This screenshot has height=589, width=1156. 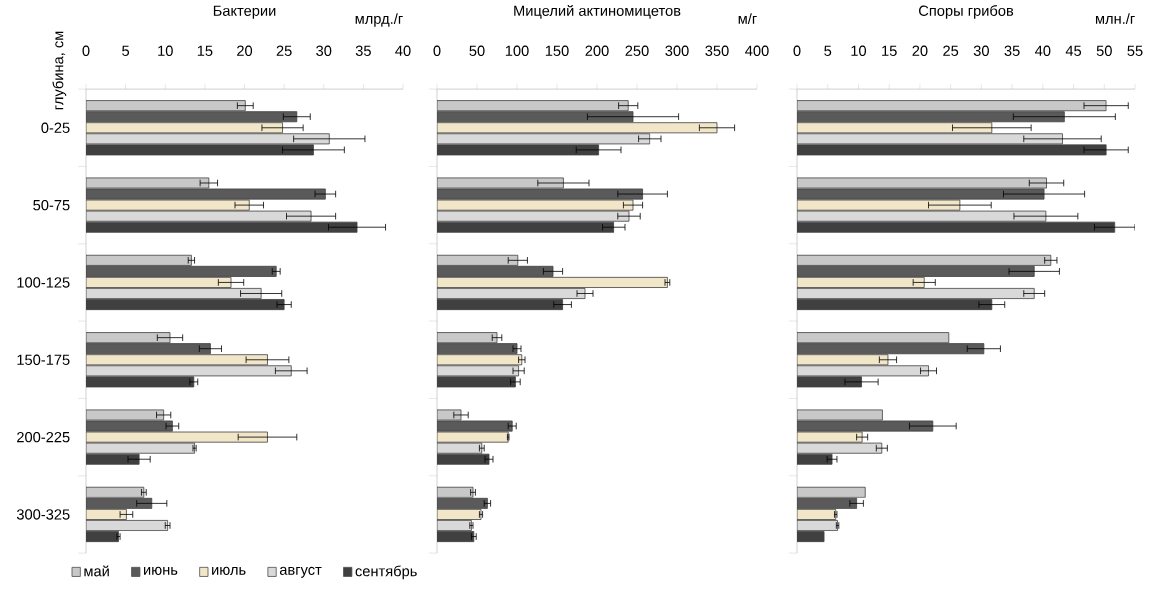 What do you see at coordinates (43, 437) in the screenshot?
I see `y-tick-label: 200-225` at bounding box center [43, 437].